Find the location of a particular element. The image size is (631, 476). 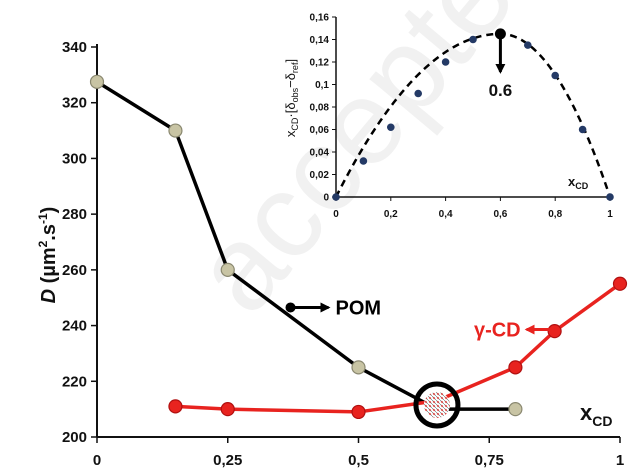

inset-annotations: 0.6 is located at coordinates (501, 64).